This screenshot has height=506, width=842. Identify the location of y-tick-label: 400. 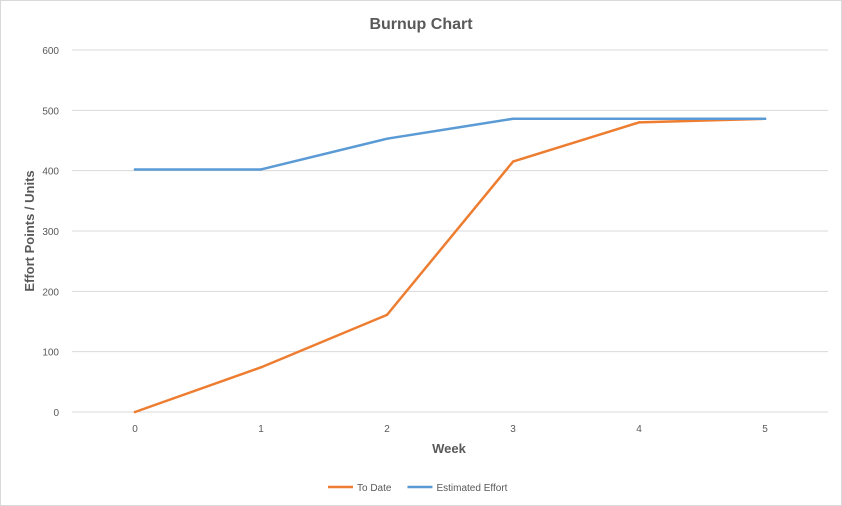
(50, 172).